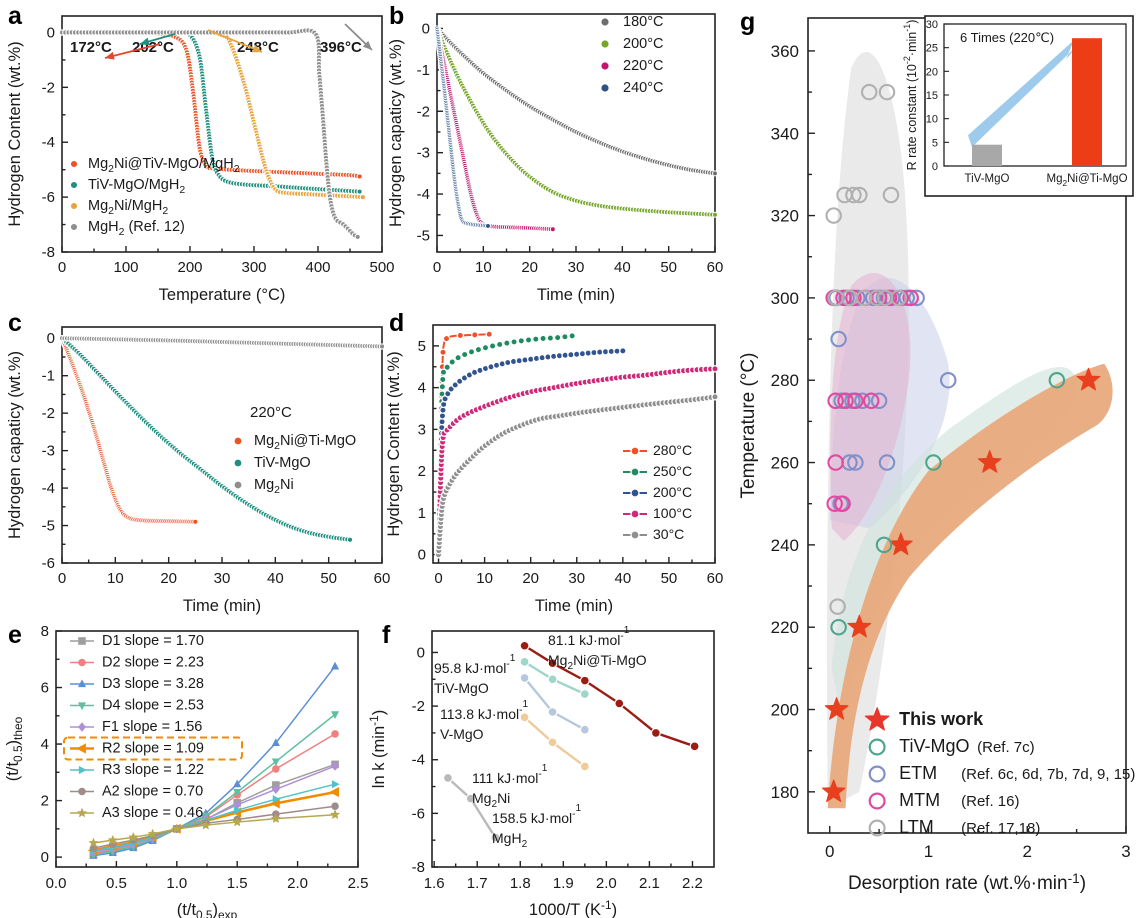 The width and height of the screenshot is (1136, 918). I want to click on legend-label: Mg2Ni@TiV-MgO/MgH2, so click(164, 165).